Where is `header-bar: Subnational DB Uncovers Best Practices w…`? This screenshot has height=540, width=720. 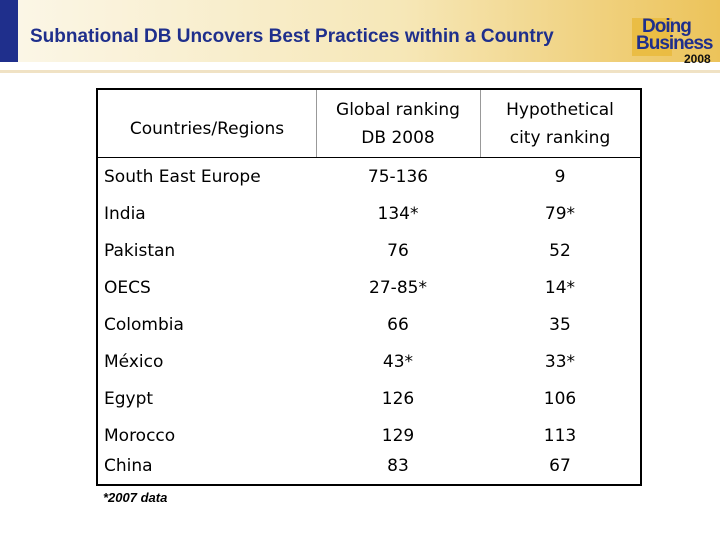
header-bar: Subnational DB Uncovers Best Practices w… is located at coordinates (360, 36).